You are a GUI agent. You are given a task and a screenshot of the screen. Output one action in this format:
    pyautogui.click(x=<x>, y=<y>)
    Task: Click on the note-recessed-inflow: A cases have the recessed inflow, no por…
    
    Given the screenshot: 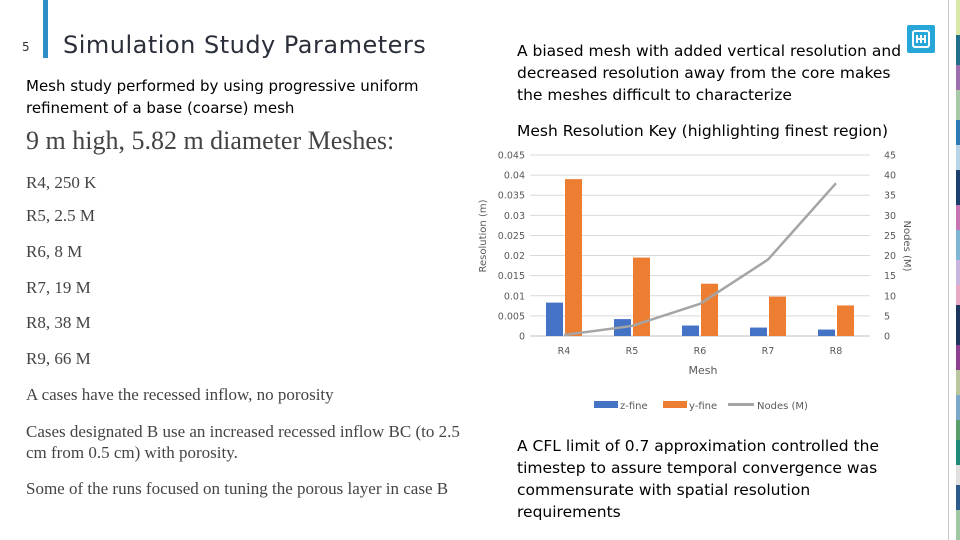 What is the action you would take?
    pyautogui.click(x=180, y=394)
    